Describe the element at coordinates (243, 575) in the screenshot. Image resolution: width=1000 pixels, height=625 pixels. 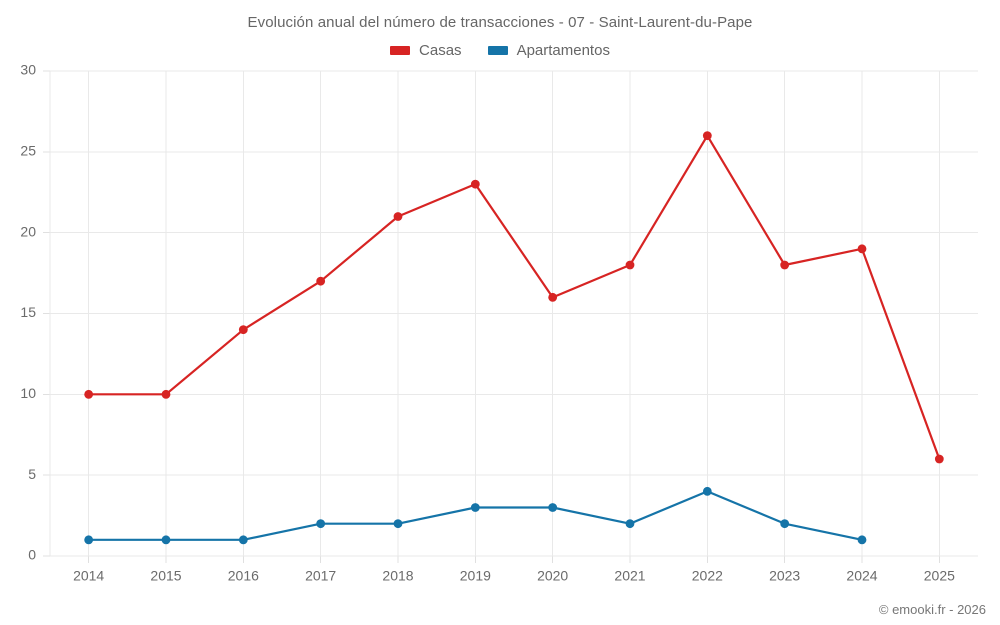
I see `x-axis-tick-label: 2016` at that location.